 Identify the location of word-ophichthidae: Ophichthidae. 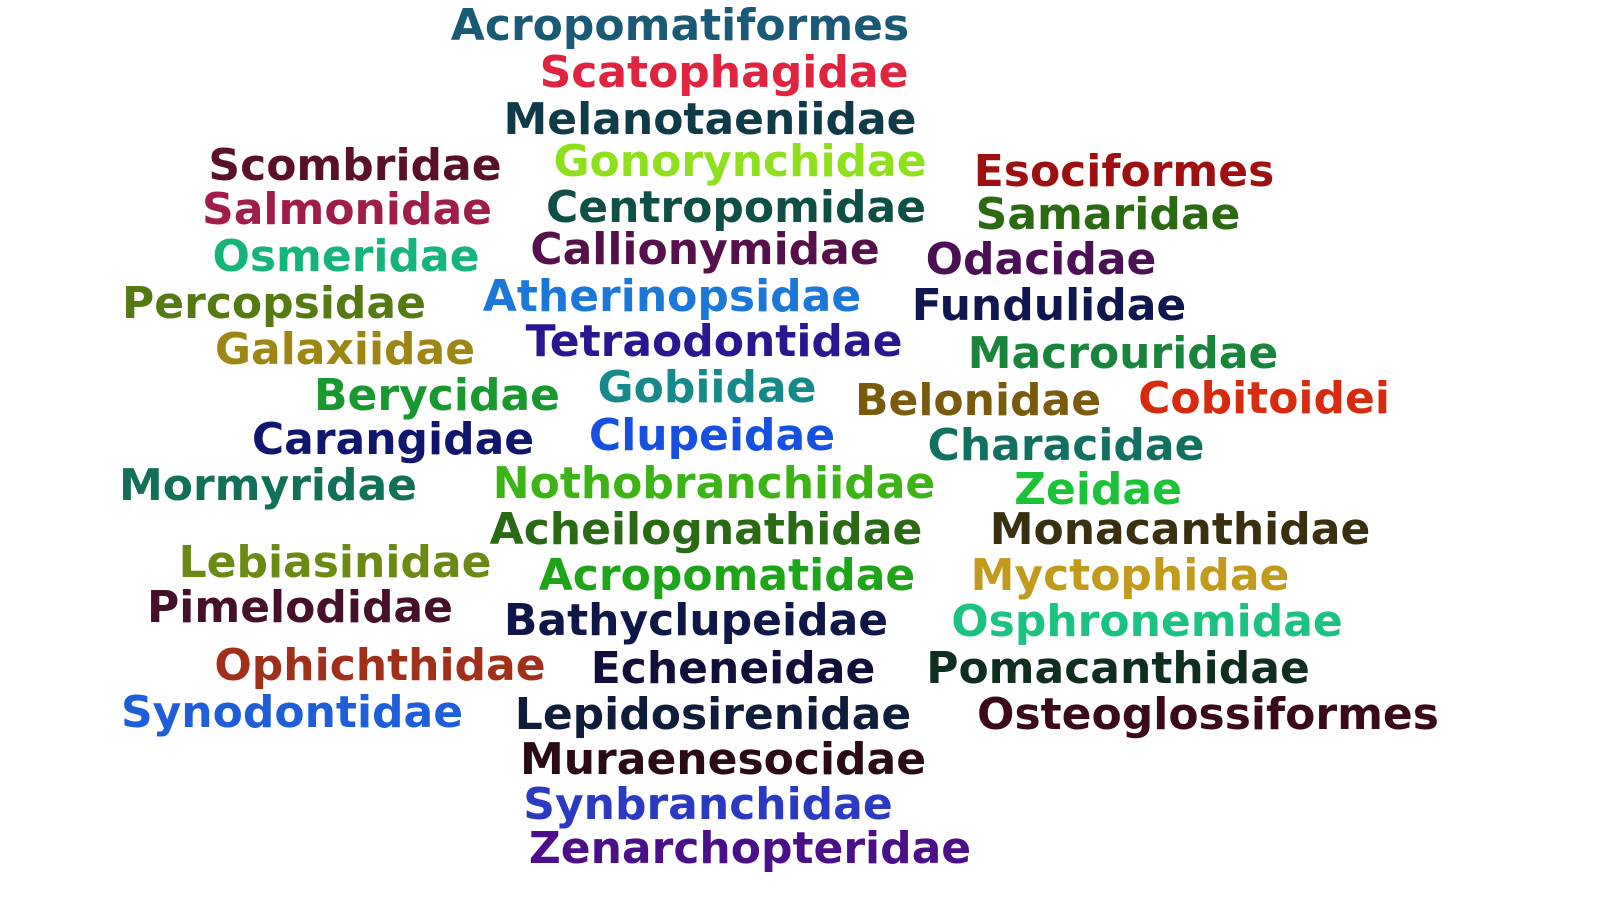
(380, 665).